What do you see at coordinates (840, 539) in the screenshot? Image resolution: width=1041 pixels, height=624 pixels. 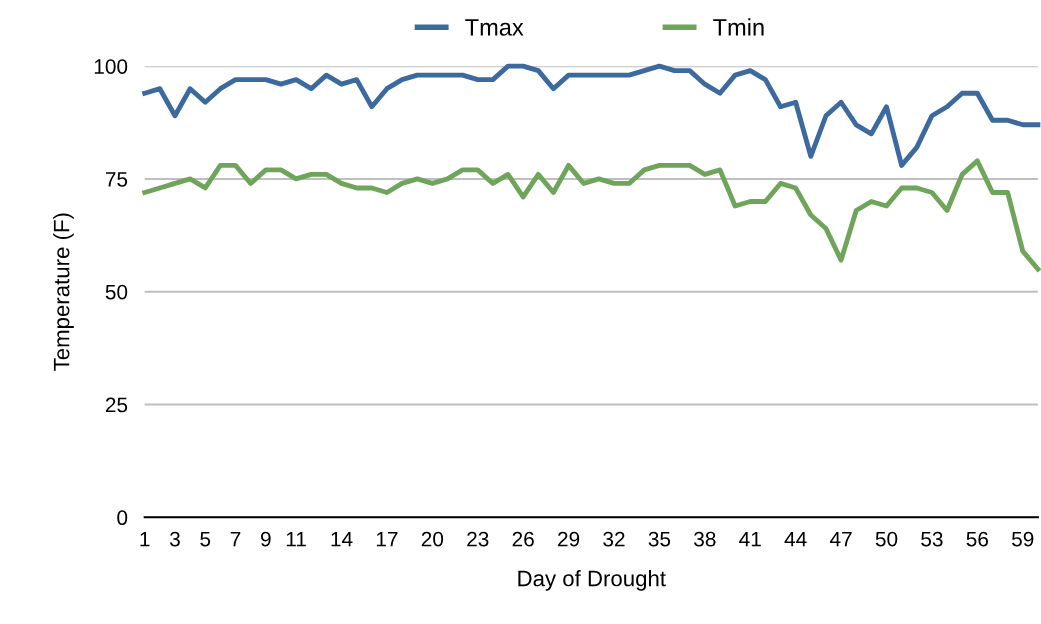 I see `x-tick-label: 47` at bounding box center [840, 539].